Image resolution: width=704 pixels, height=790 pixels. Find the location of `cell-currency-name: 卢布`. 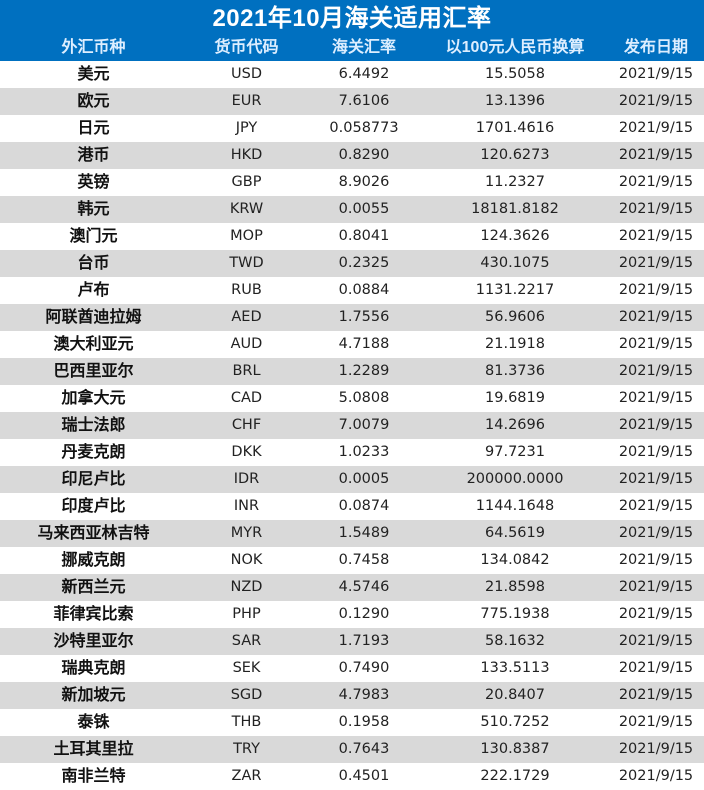

cell-currency-name: 卢布 is located at coordinates (93, 290).